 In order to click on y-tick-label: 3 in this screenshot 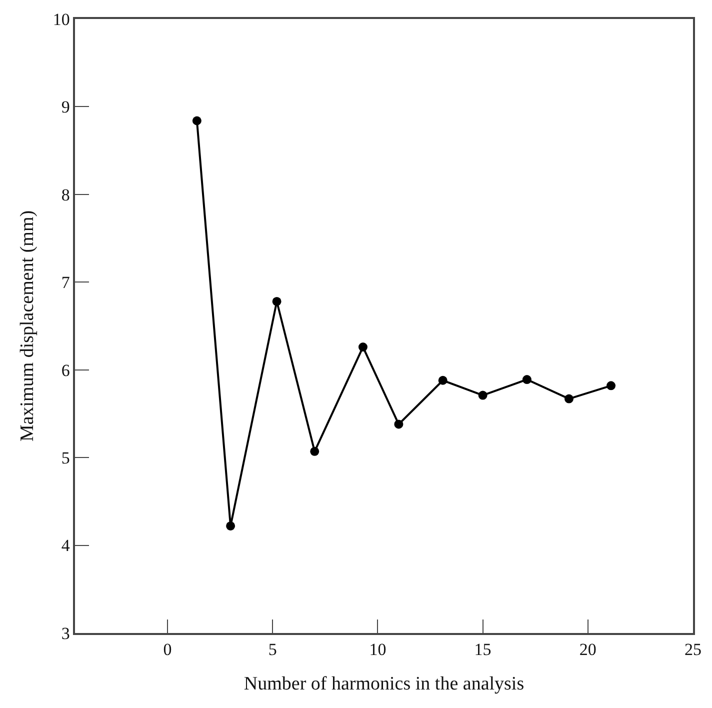, I will do `click(65, 633)`.